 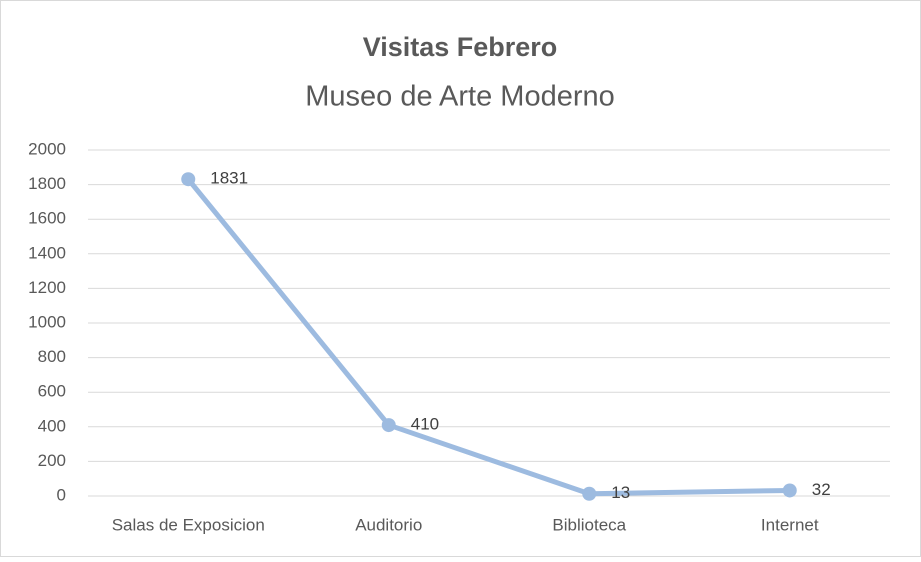 I want to click on x-tick-label: Internet, so click(x=790, y=524).